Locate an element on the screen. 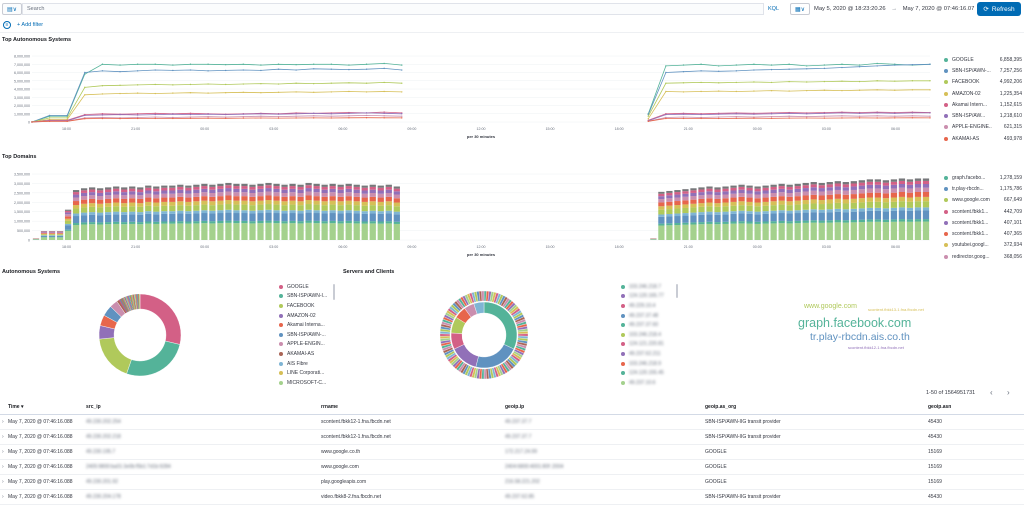 Image resolution: width=1024 pixels, height=506 pixels. legend-item: AKAMAI-AS is located at coordinates (306, 354).